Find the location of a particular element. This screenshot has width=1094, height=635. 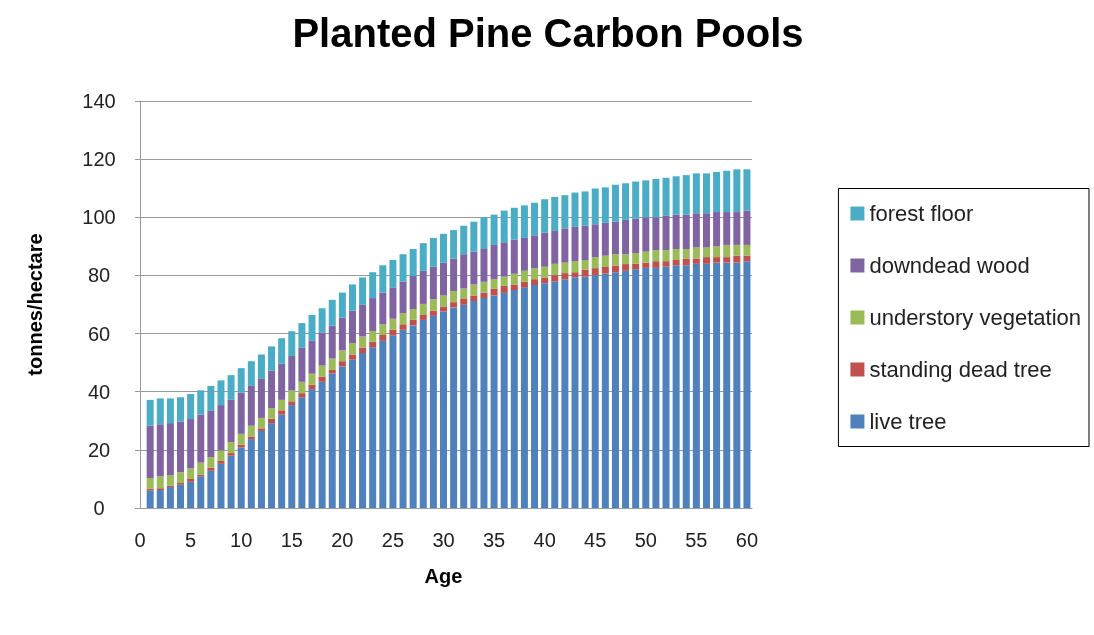

x-tick-label: 0 is located at coordinates (140, 540).